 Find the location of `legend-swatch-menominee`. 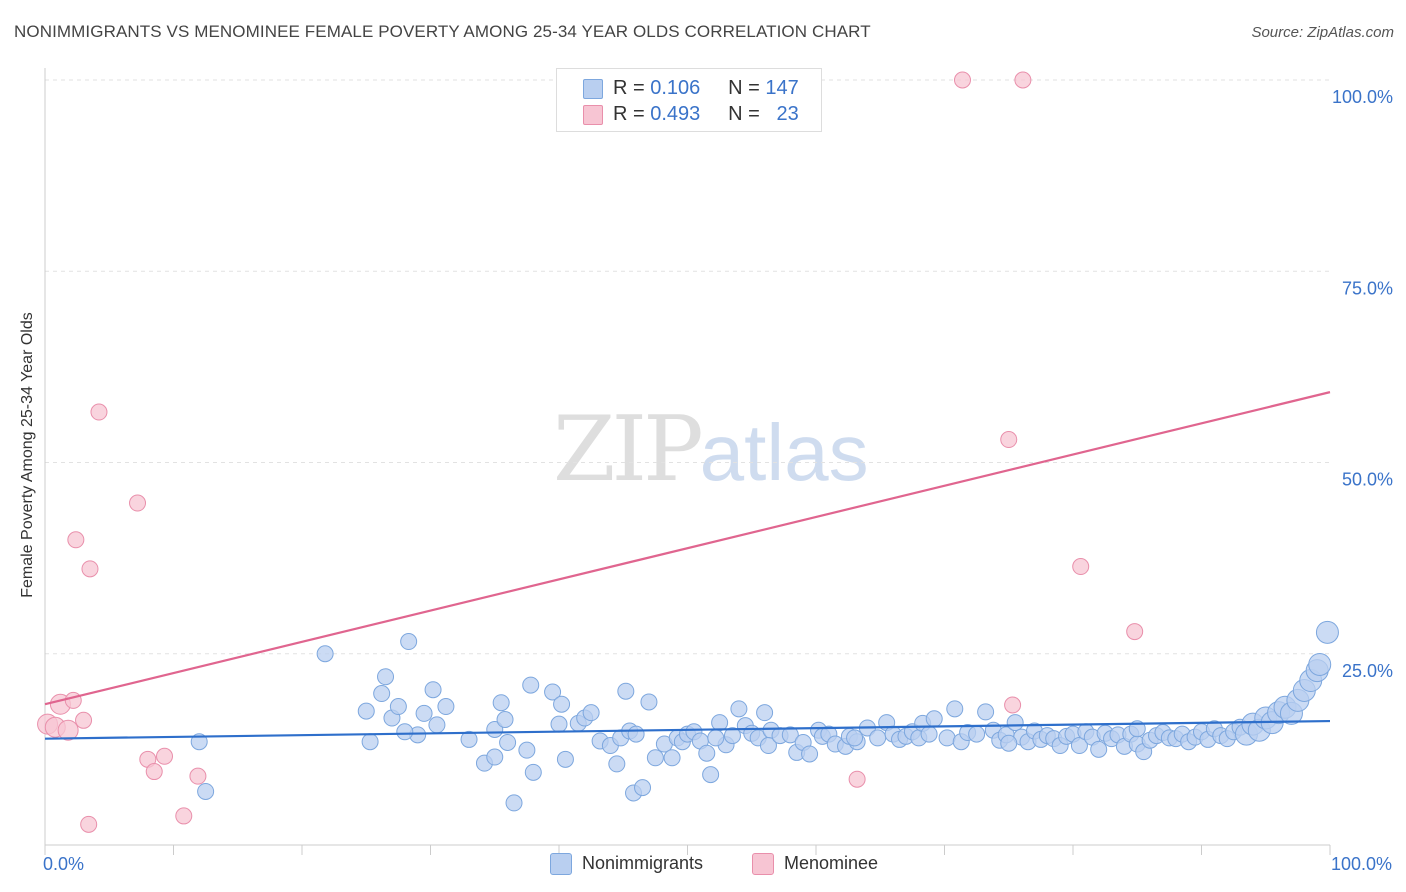

legend-swatch-menominee is located at coordinates (593, 115).